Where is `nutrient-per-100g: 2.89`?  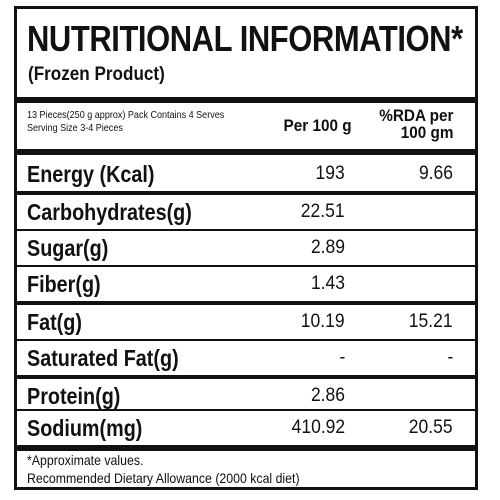 nutrient-per-100g: 2.89 is located at coordinates (327, 247).